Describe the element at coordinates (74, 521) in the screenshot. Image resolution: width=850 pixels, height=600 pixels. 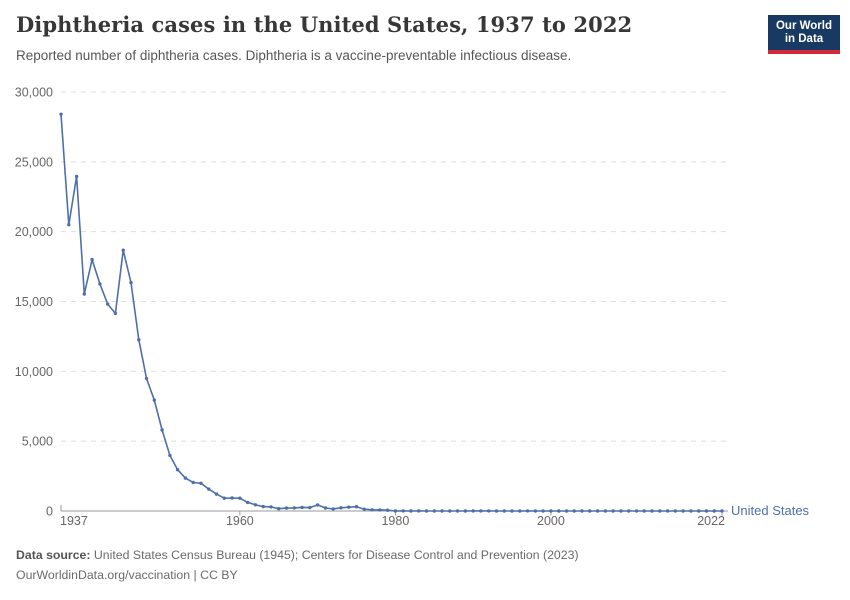
I see `x-axis-tick-label: 1937` at that location.